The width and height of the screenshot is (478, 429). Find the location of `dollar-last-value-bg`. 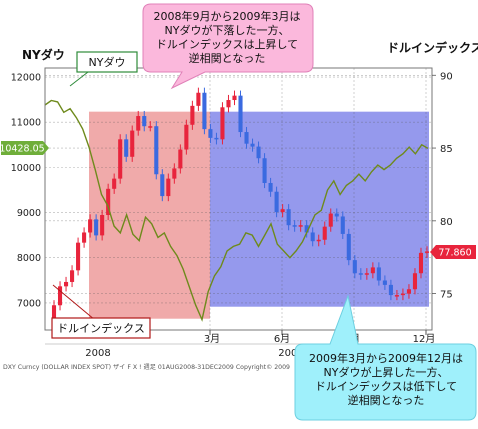

dollar-last-value-bg is located at coordinates (453, 251).